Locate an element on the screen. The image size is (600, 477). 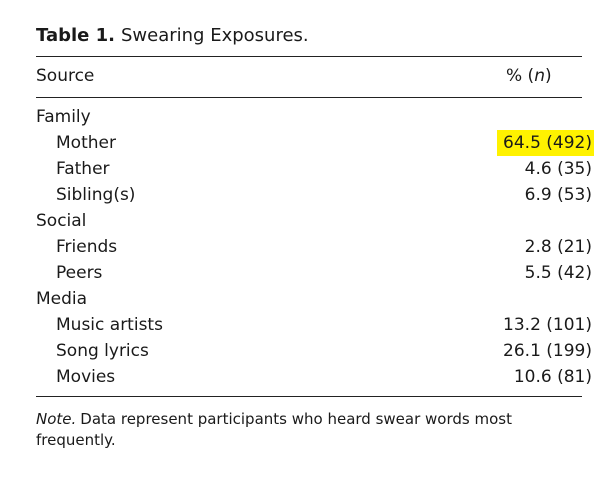
table-header-rule is located at coordinates (309, 97).